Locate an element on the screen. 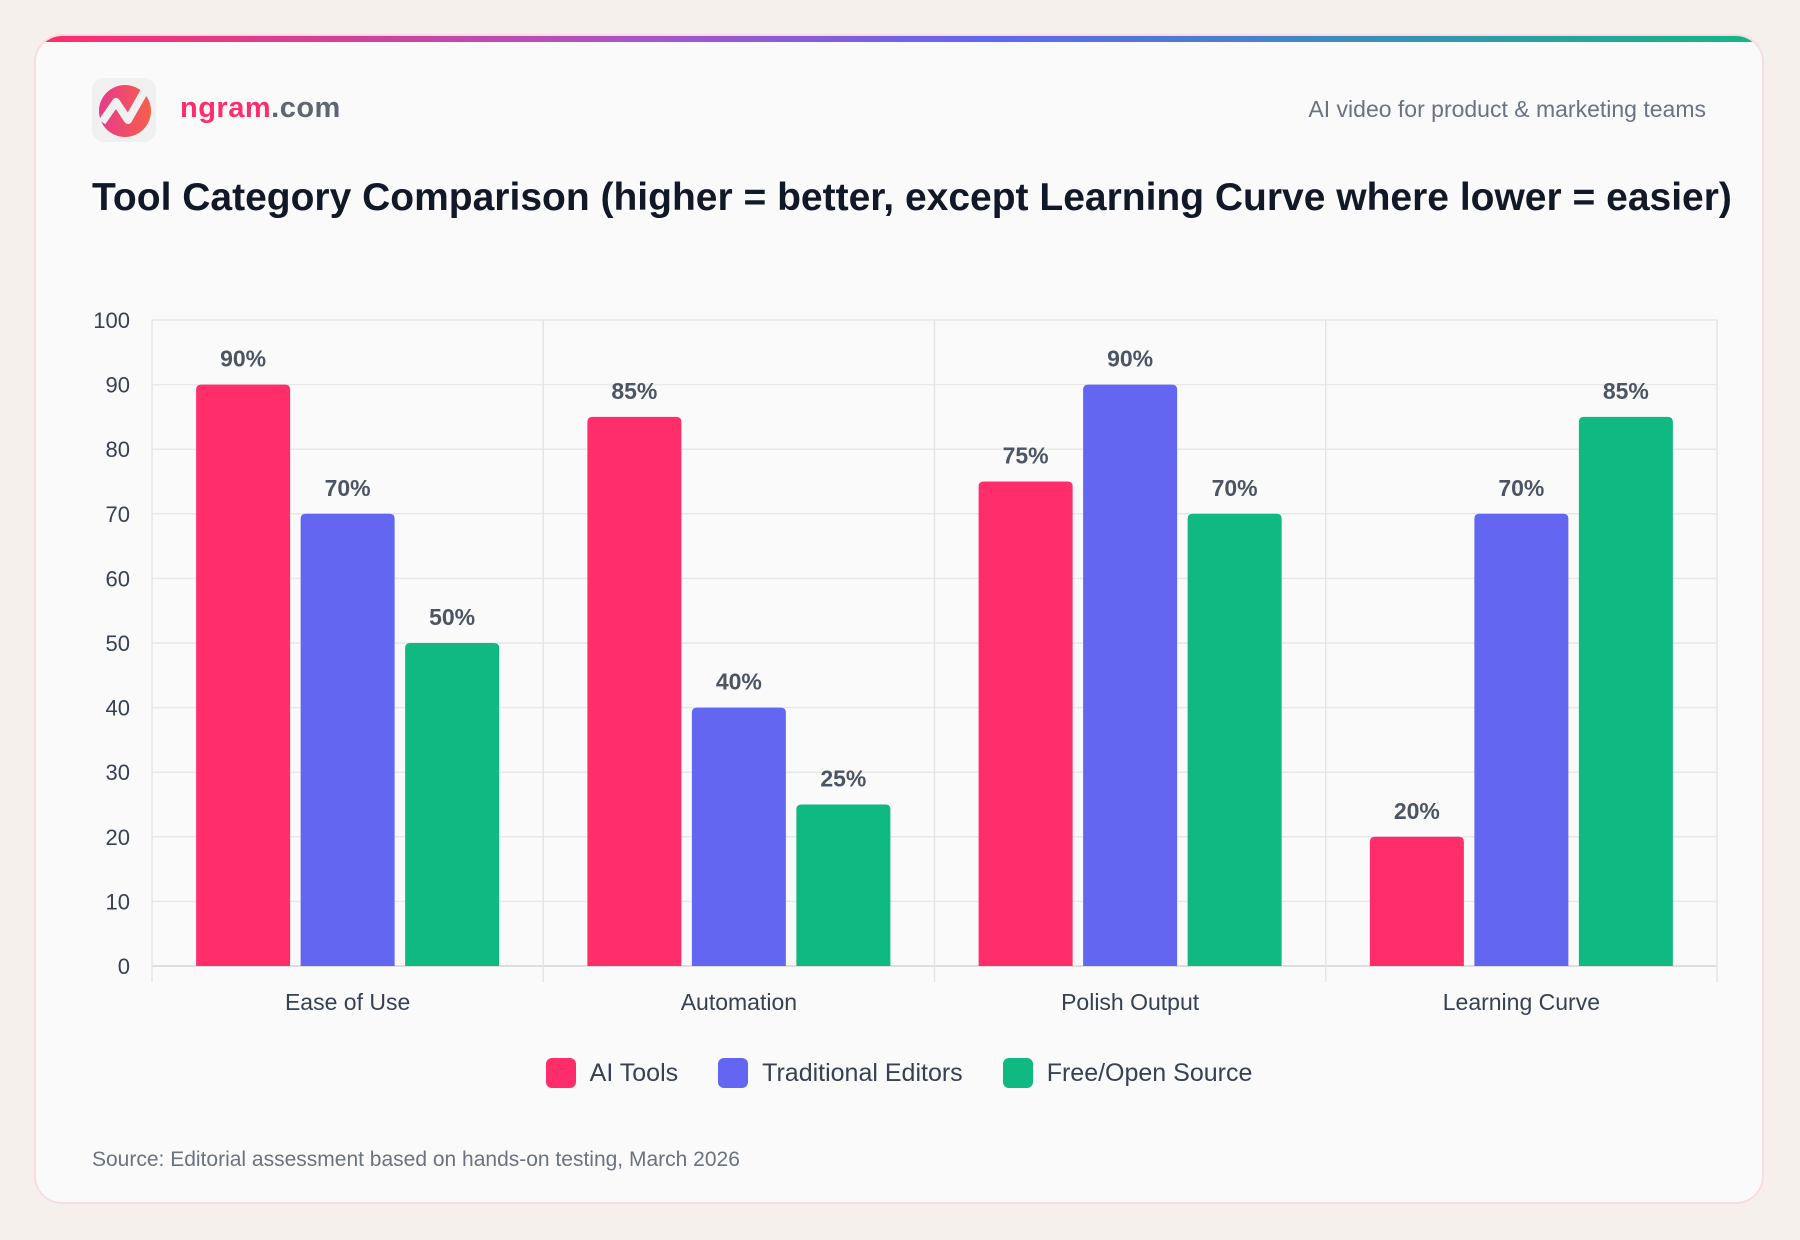 The width and height of the screenshot is (1800, 1240). y-tick-label: 50 is located at coordinates (118, 643).